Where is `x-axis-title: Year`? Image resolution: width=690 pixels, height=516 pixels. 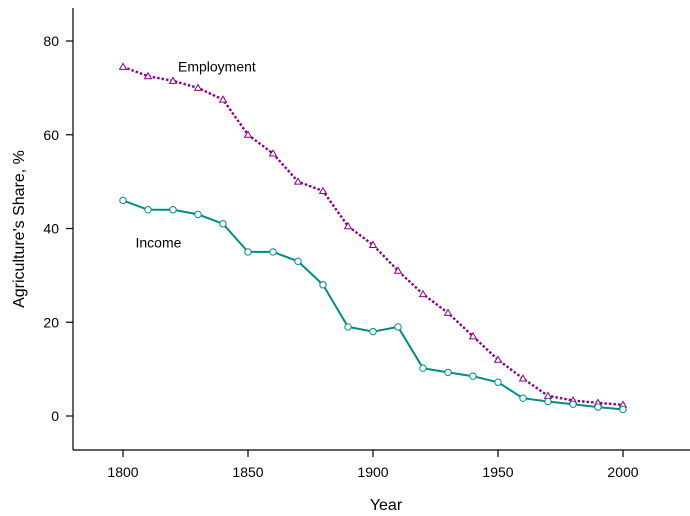 x-axis-title: Year is located at coordinates (386, 505).